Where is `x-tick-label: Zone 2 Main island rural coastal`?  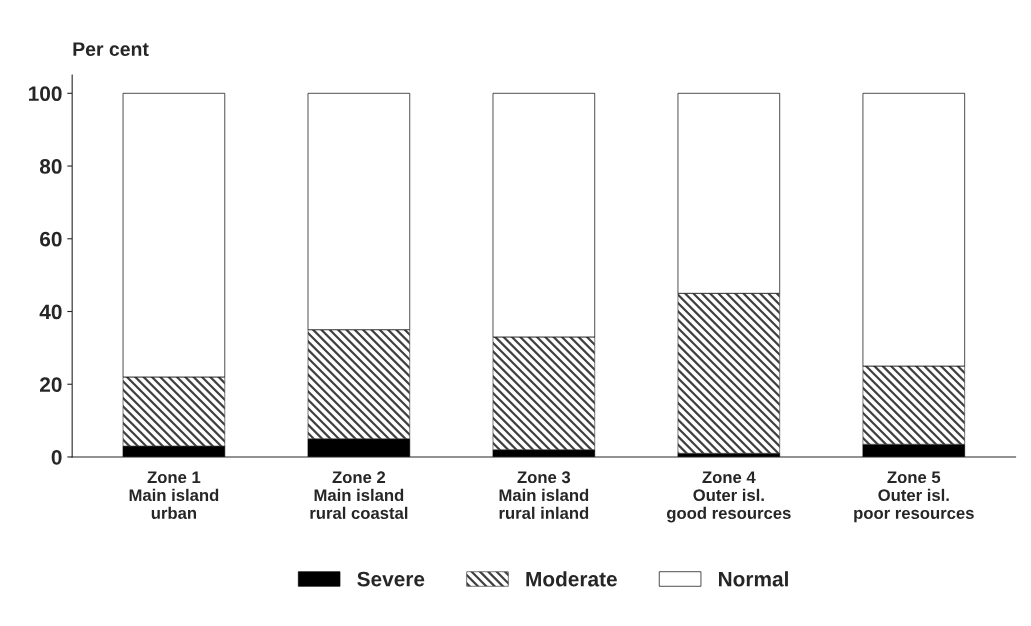
x-tick-label: Zone 2 Main island rural coastal is located at coordinates (359, 495).